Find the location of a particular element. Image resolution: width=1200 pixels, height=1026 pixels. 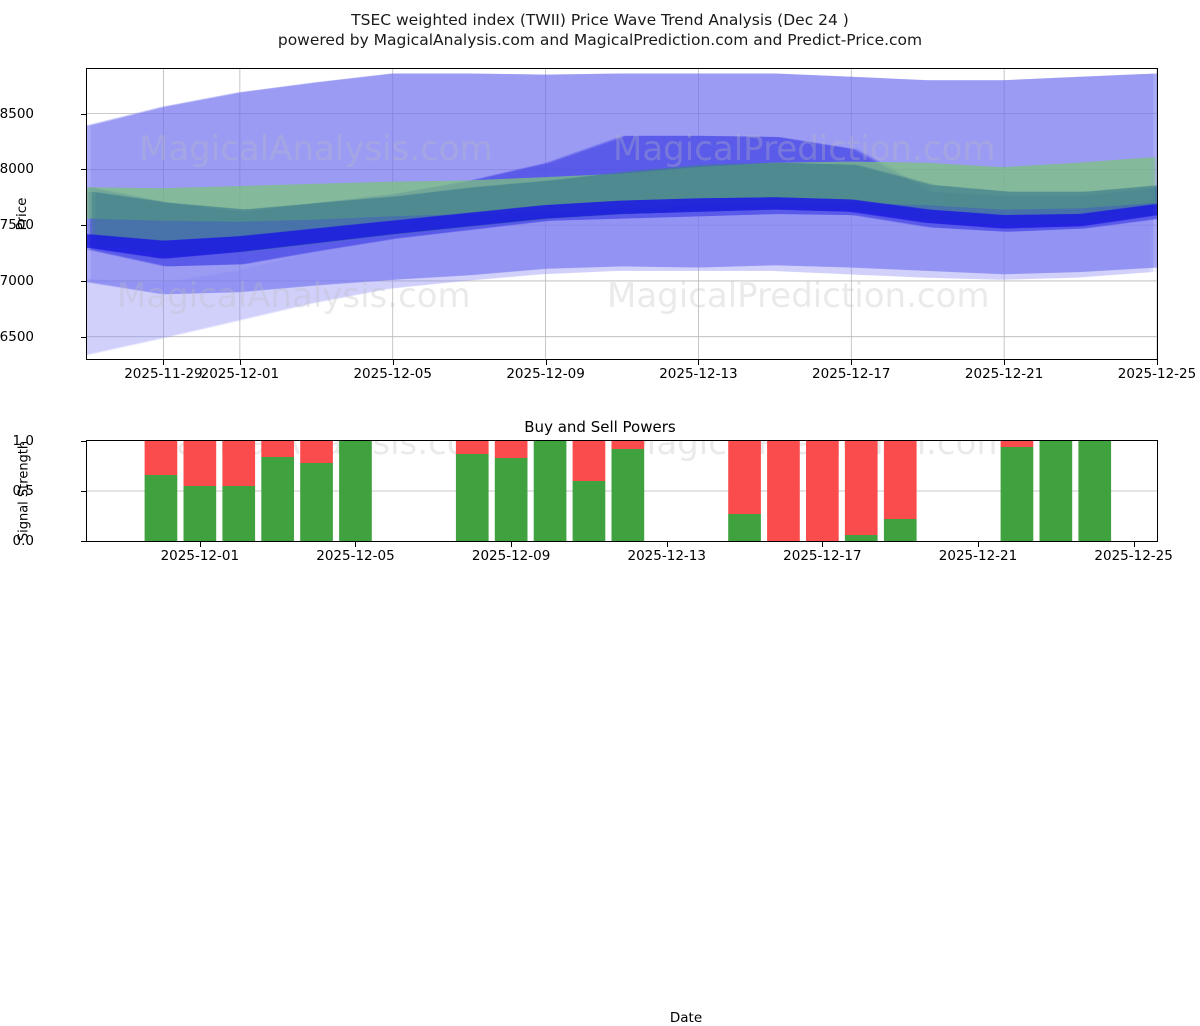

price-y-tick-label: 26500 is located at coordinates (17, 336).